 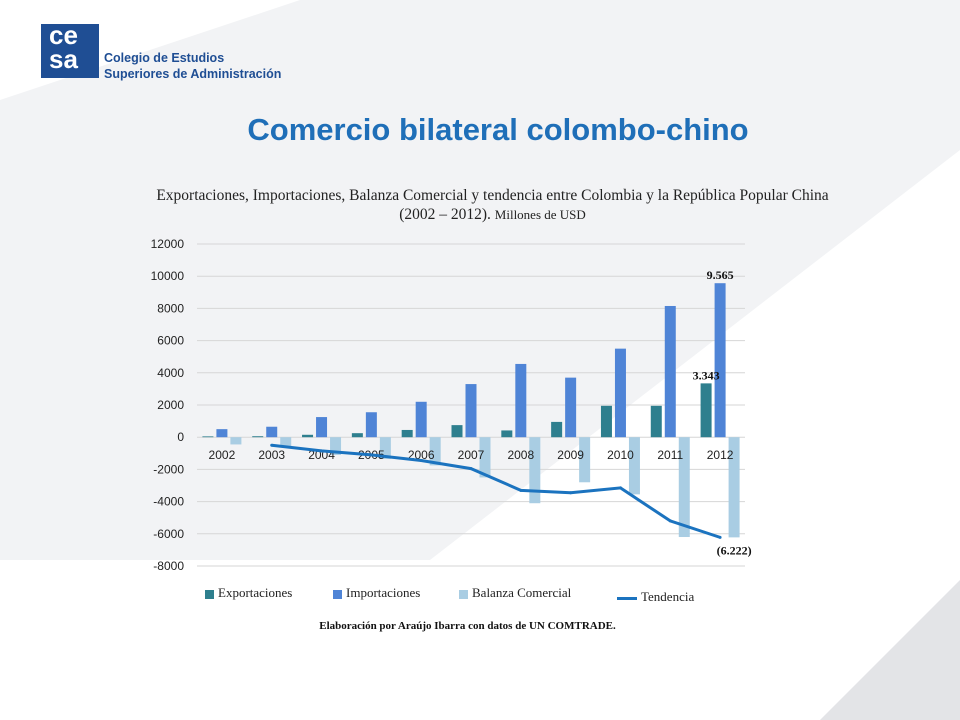 What do you see at coordinates (496, 491) in the screenshot?
I see `tendencia-line` at bounding box center [496, 491].